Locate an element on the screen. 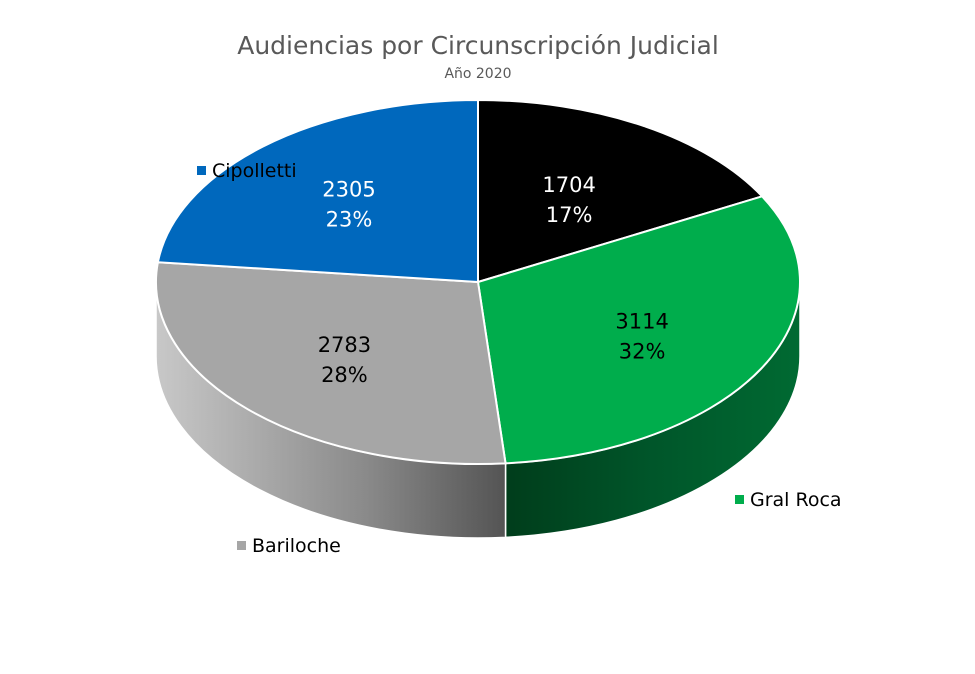  chart-title: Audiencias por Circunscripción Judicial is located at coordinates (478, 45).